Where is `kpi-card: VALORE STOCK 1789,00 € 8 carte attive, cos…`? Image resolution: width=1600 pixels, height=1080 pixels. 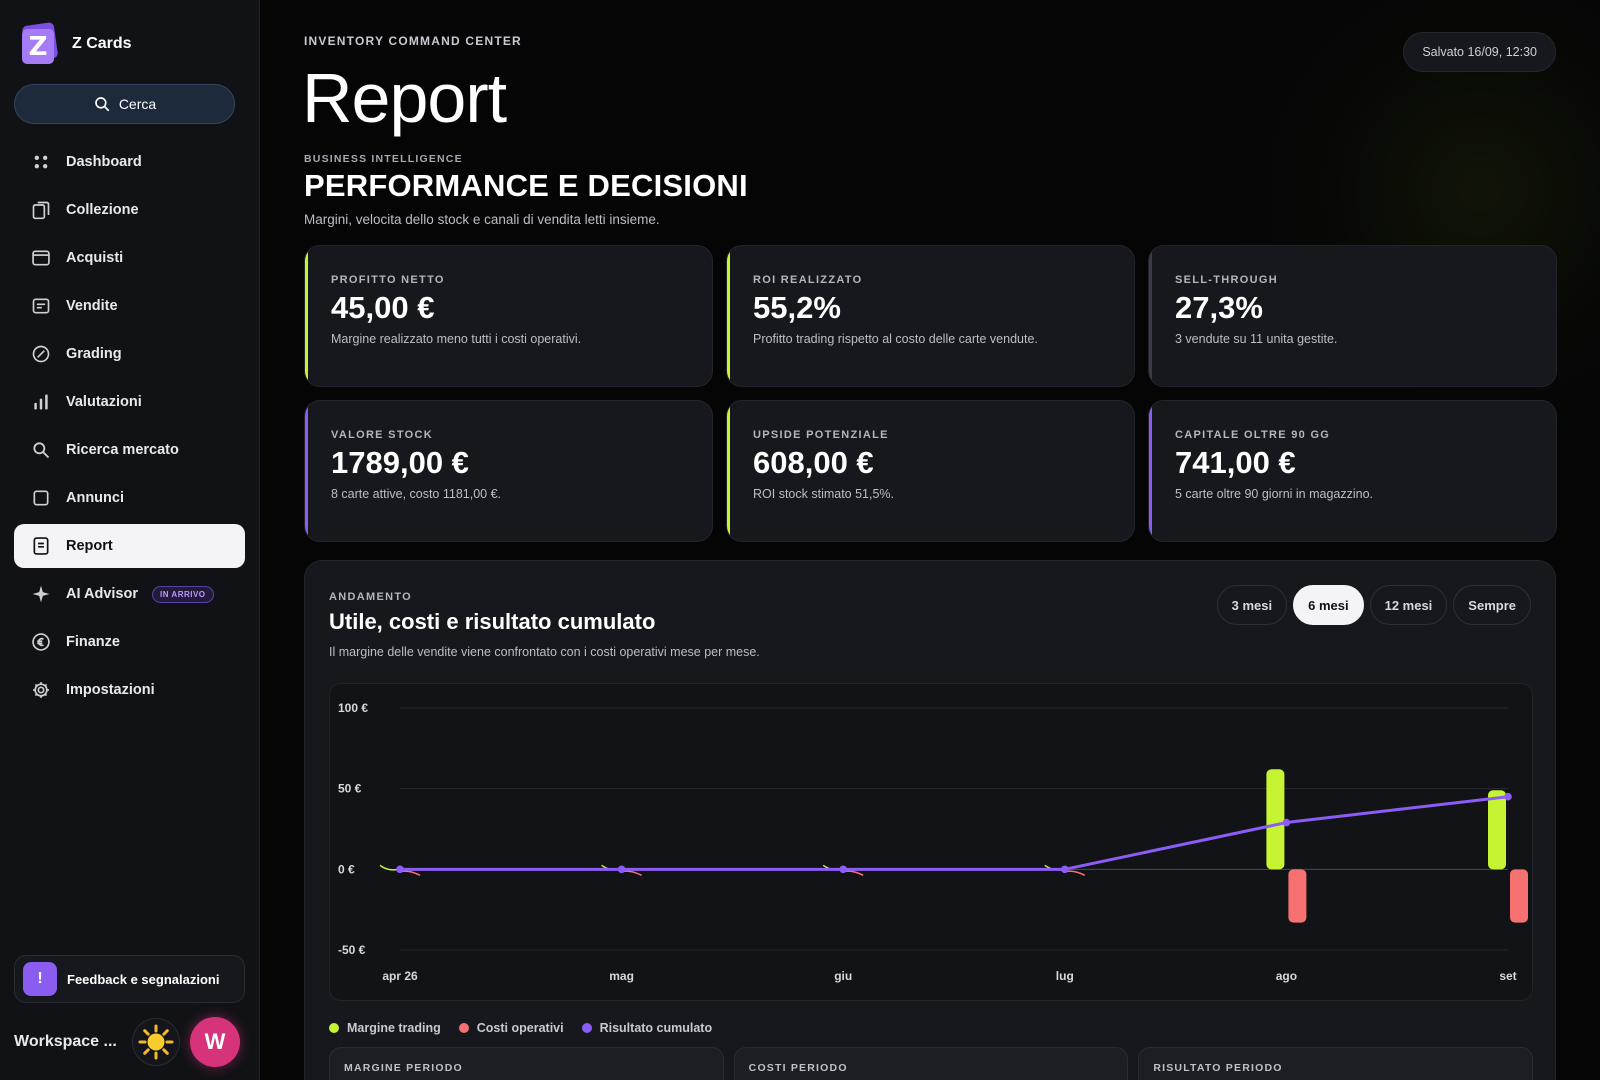
kpi-card: VALORE STOCK 1789,00 € 8 carte attive, cos… is located at coordinates (508, 471).